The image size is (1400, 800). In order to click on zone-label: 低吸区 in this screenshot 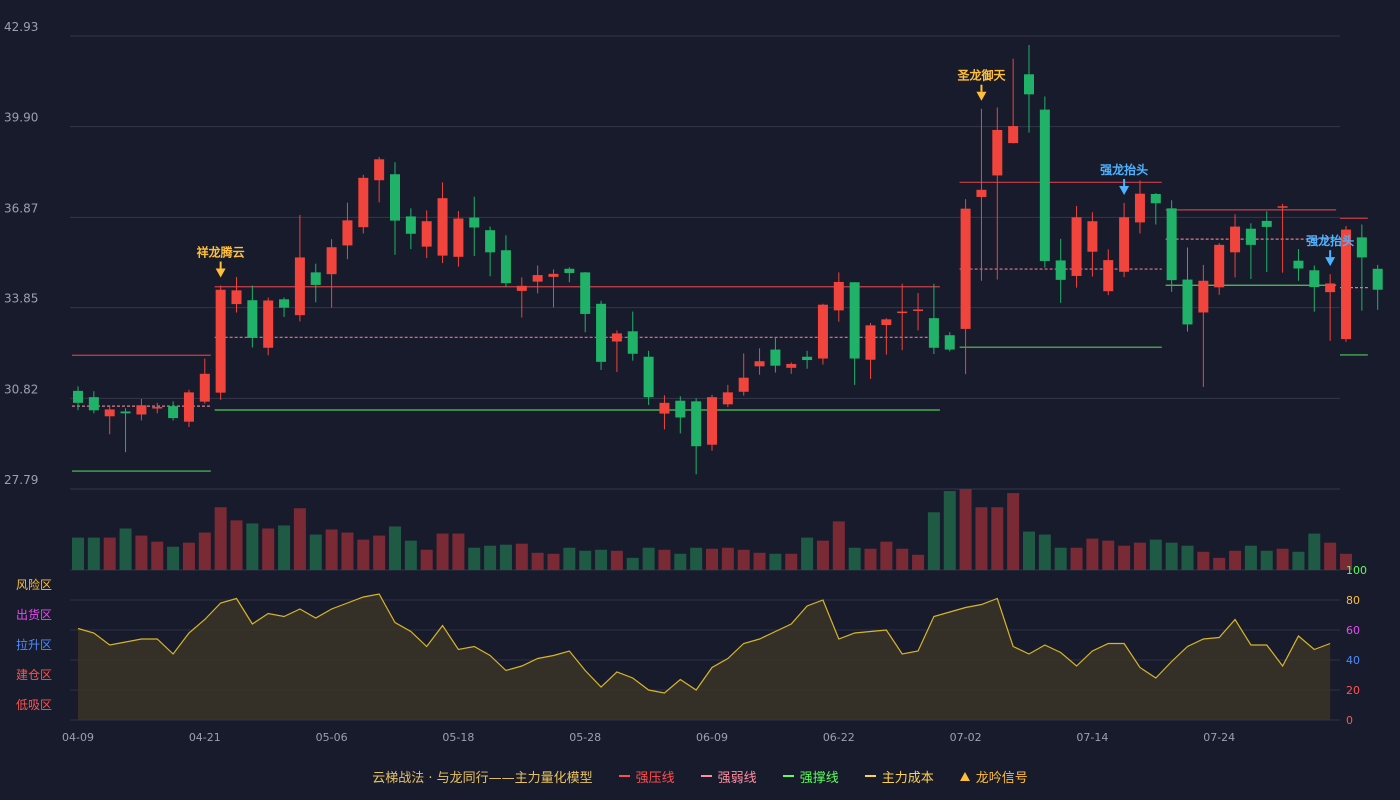, I will do `click(34, 705)`.